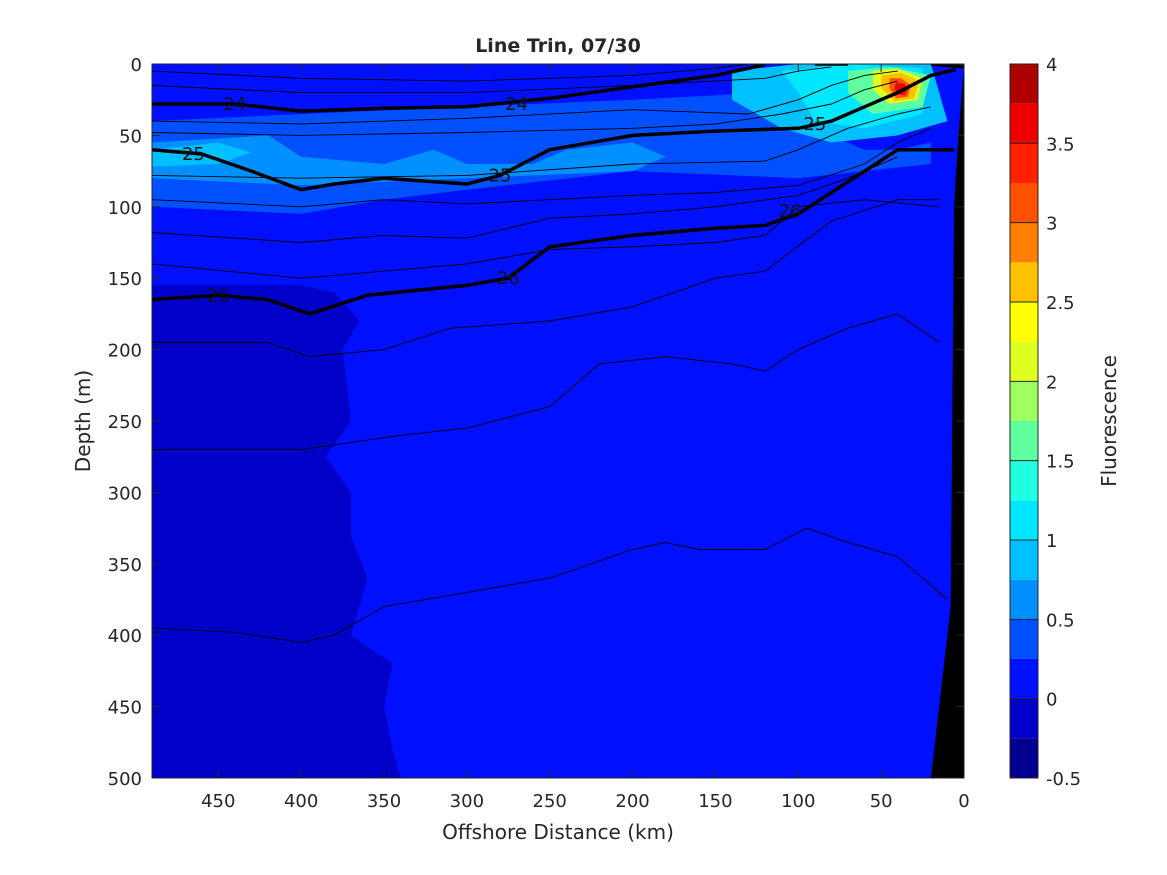 The height and width of the screenshot is (875, 1167). I want to click on contour-label-3-2: 25, so click(814, 124).